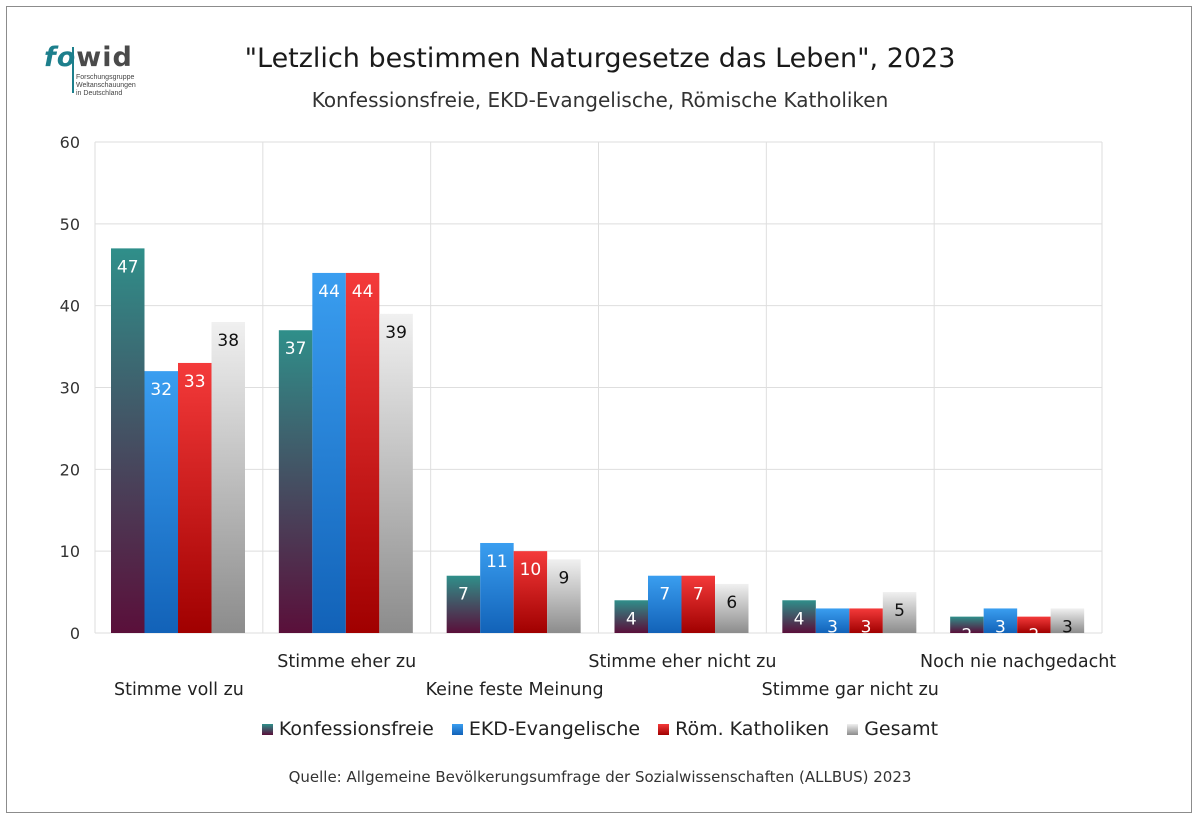 The width and height of the screenshot is (1200, 821). I want to click on bar-value-label: 6, so click(731, 603).